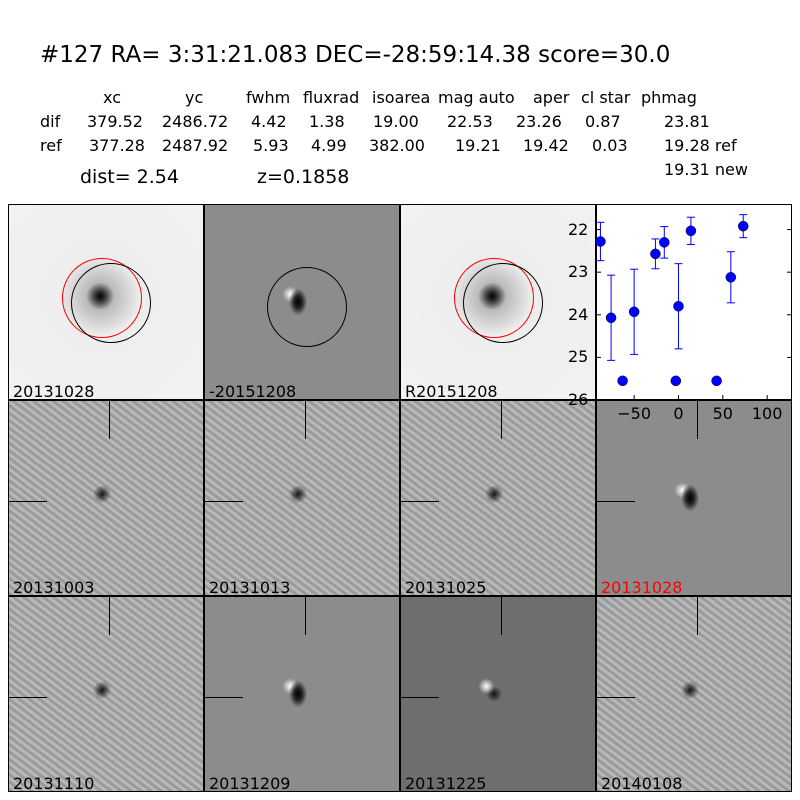  Describe the element at coordinates (195, 145) in the screenshot. I see `table-cell: 2487.92` at that location.